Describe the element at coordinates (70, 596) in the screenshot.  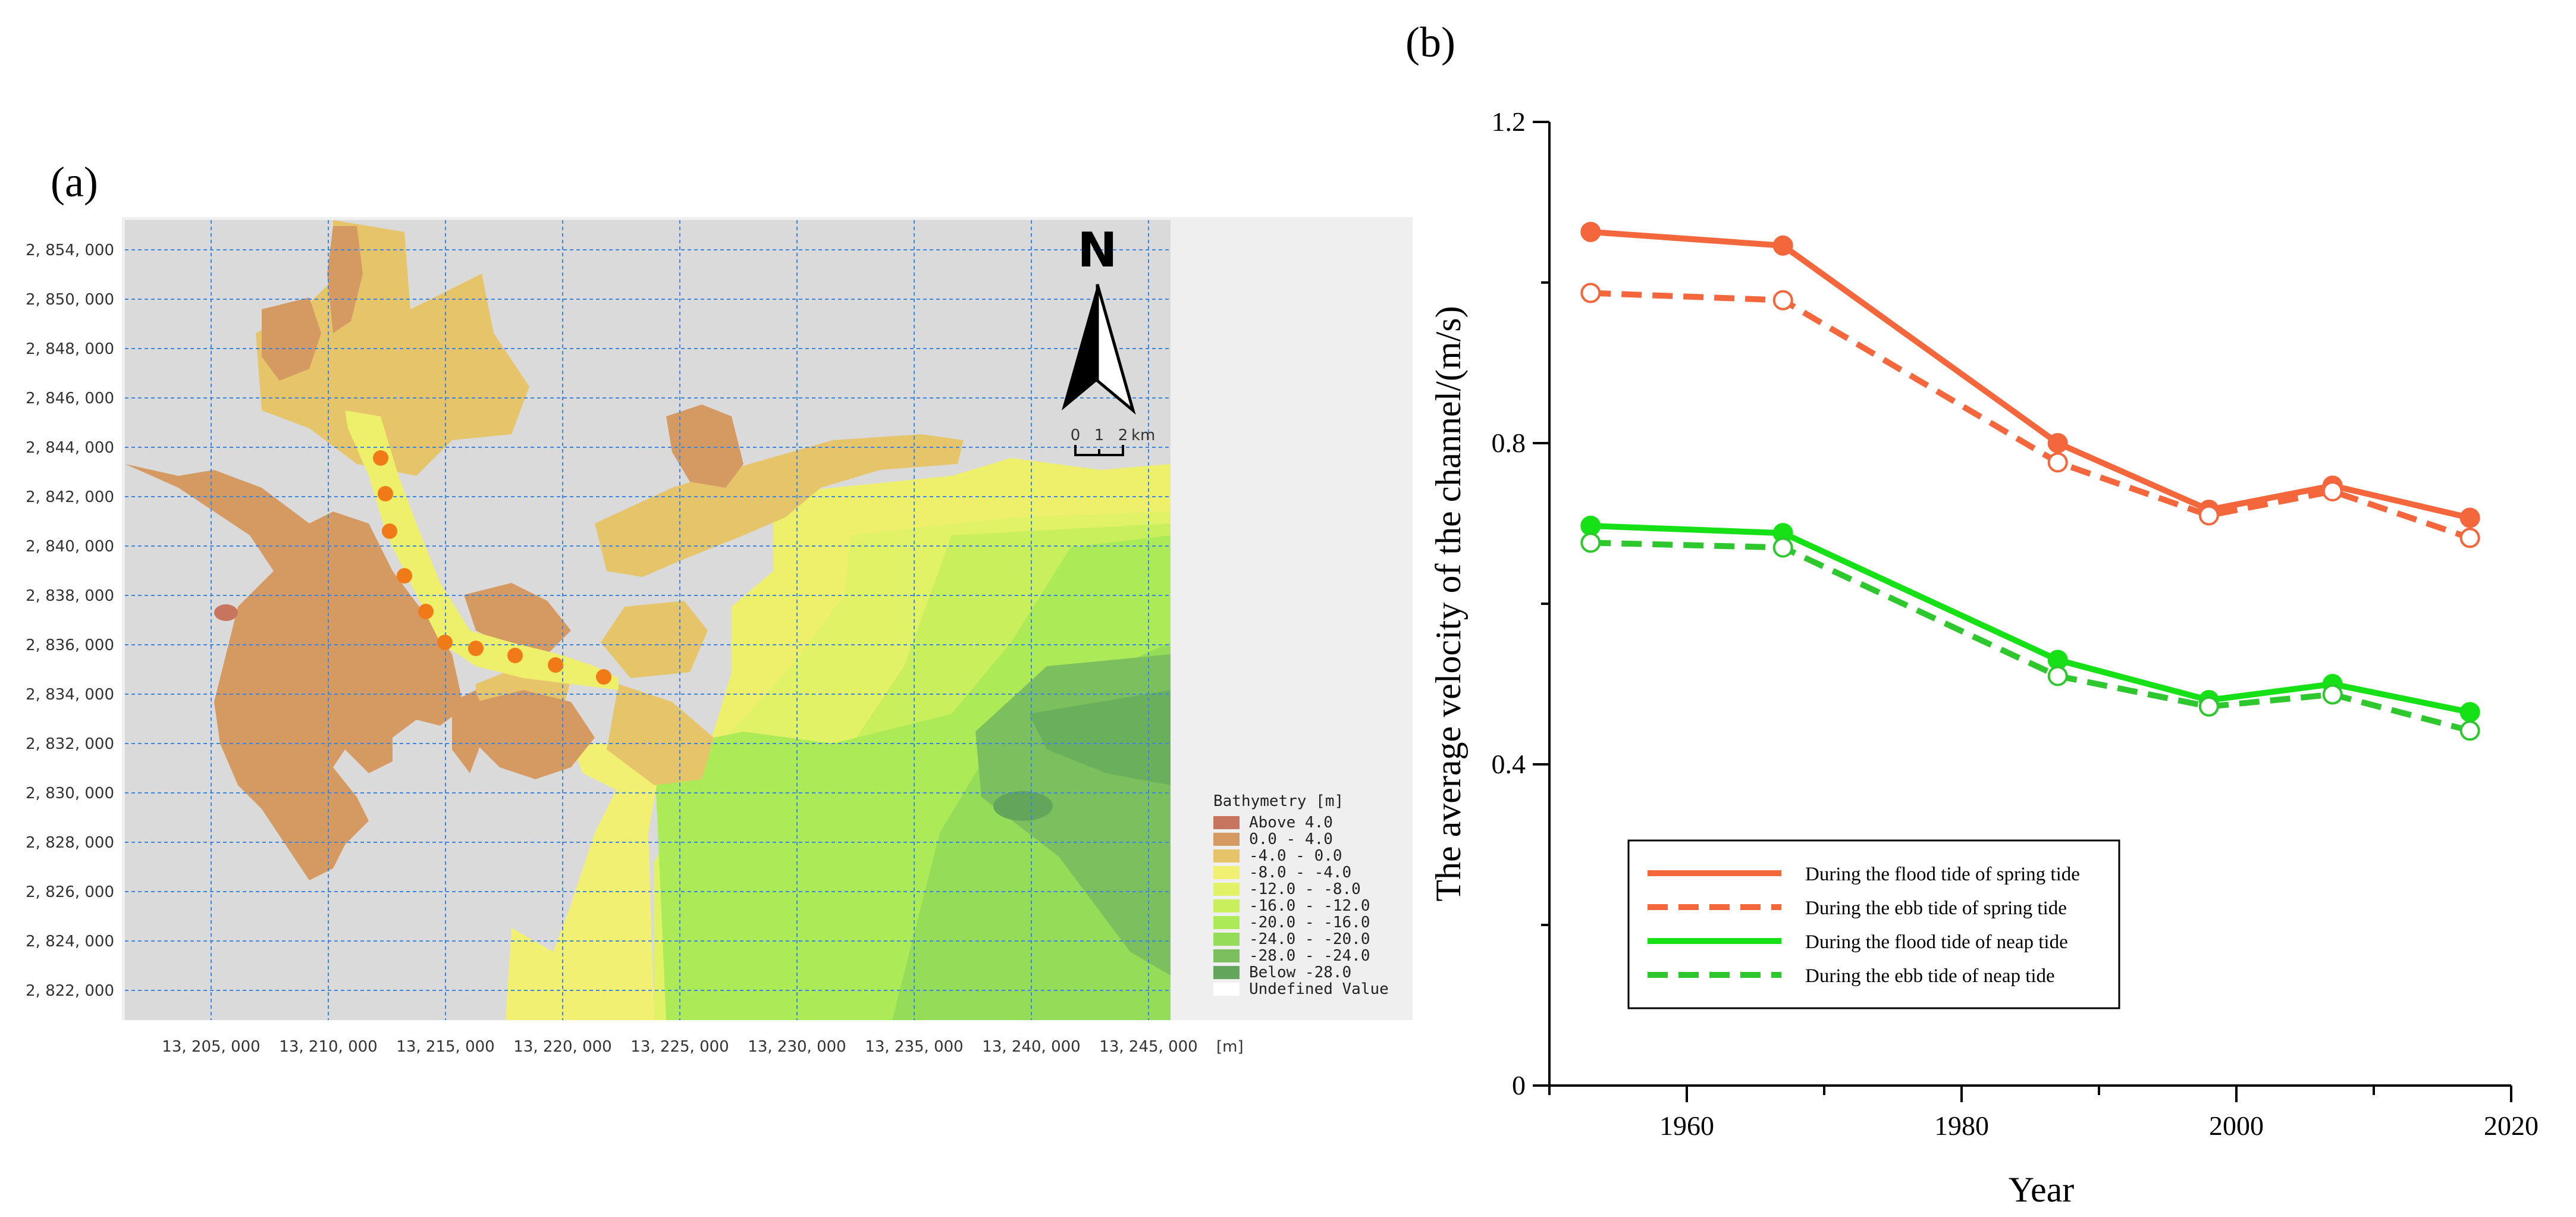
I see `map-y-tick-label: 2, 838, 000` at that location.